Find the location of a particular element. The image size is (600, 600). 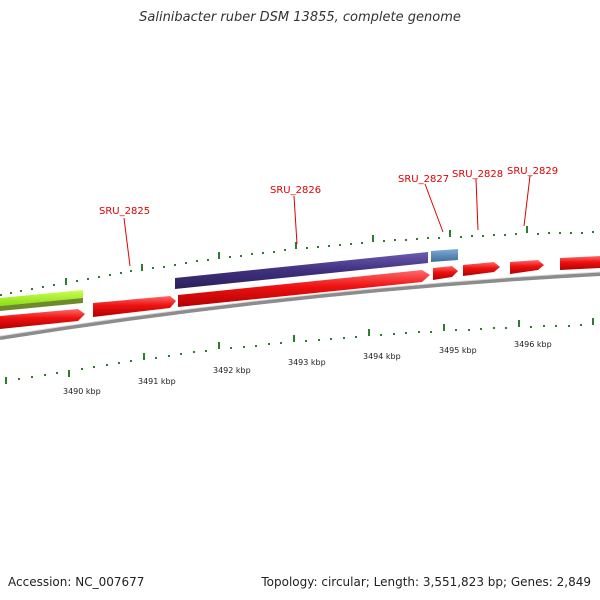

gene-sru-2827-forward is located at coordinates (445, 273).